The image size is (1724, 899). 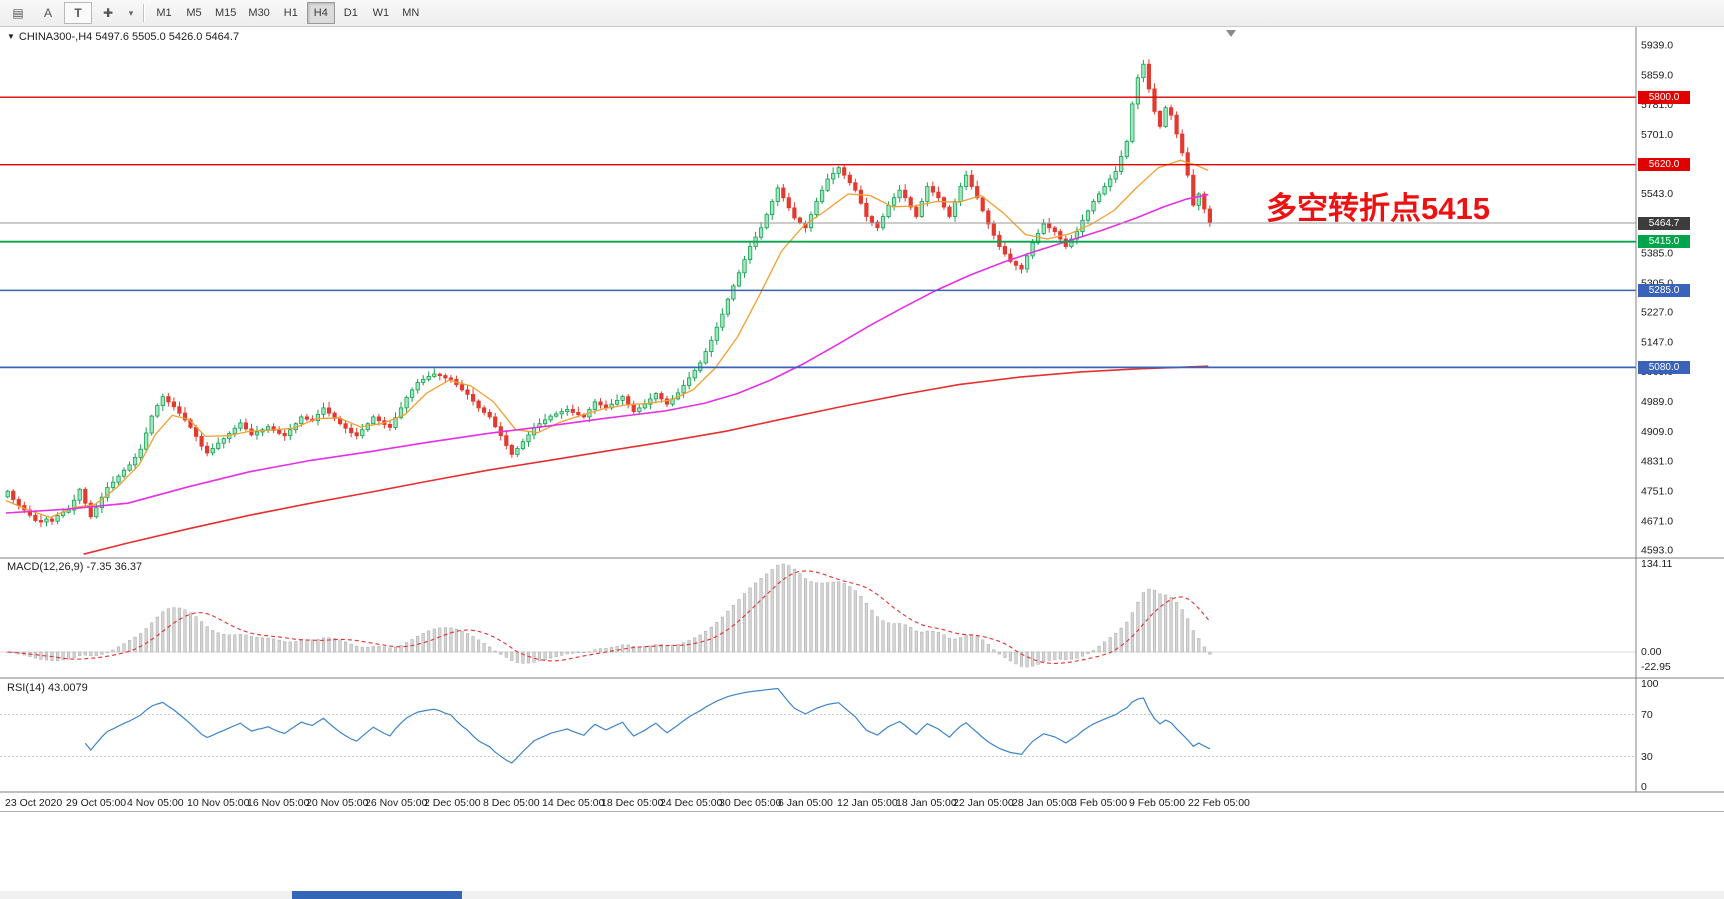 What do you see at coordinates (1656, 564) in the screenshot?
I see `svg-text: 134.11` at bounding box center [1656, 564].